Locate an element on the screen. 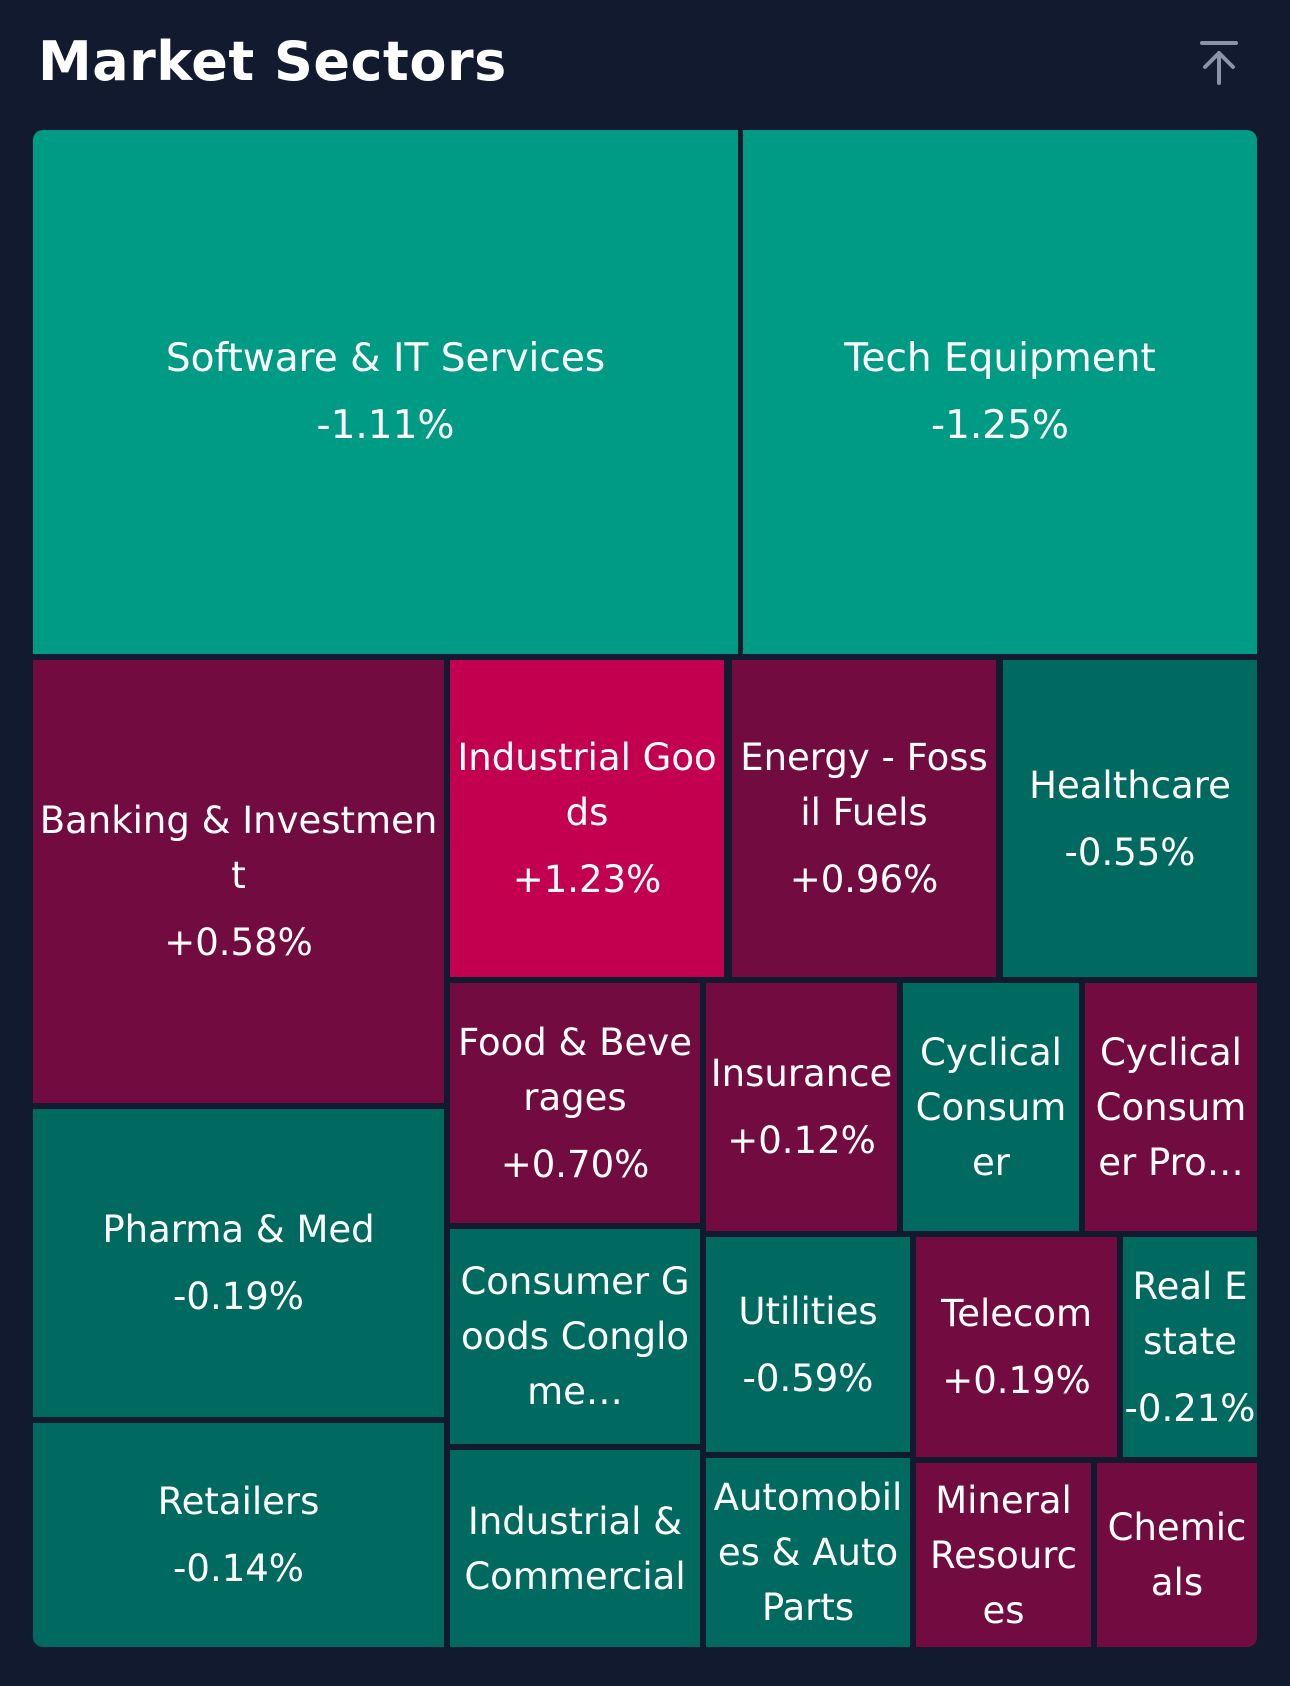 The height and width of the screenshot is (1686, 1290). sector-label: Mineral Resources is located at coordinates (1003, 1555).